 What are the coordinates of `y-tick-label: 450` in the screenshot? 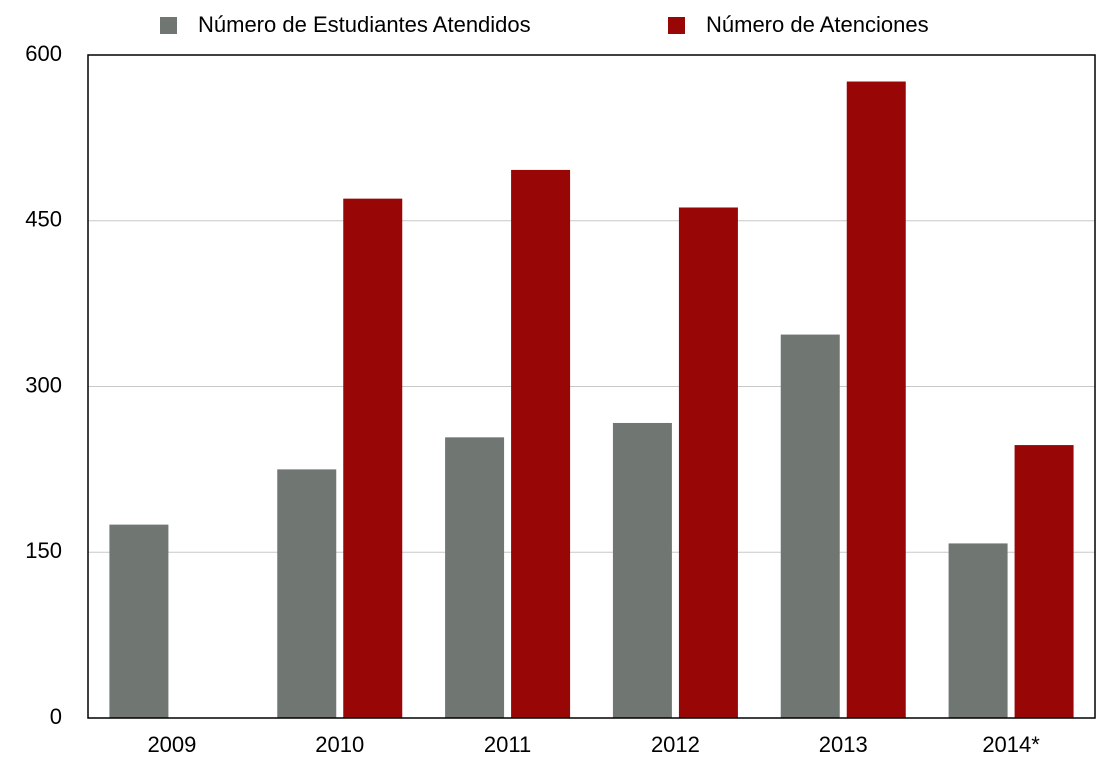 It's located at (43, 219).